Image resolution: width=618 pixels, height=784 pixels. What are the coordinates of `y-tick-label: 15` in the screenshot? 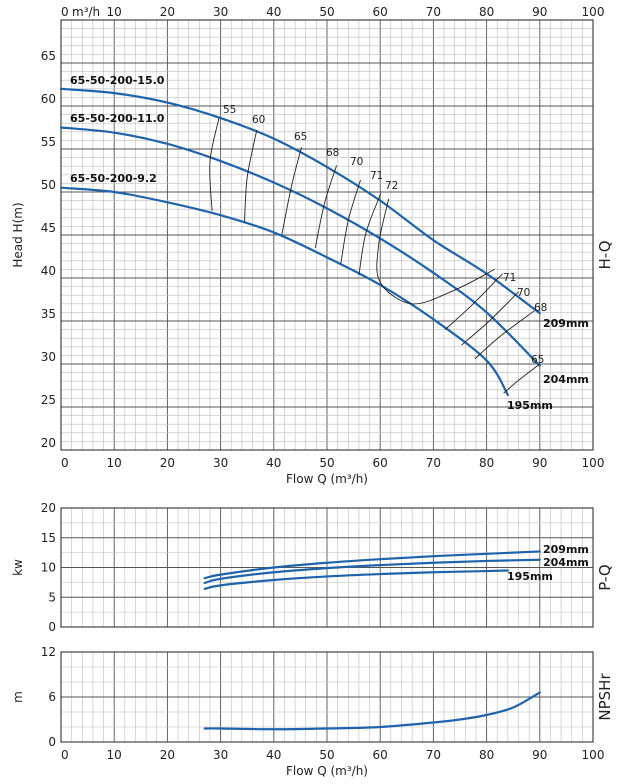 It's located at (48, 538).